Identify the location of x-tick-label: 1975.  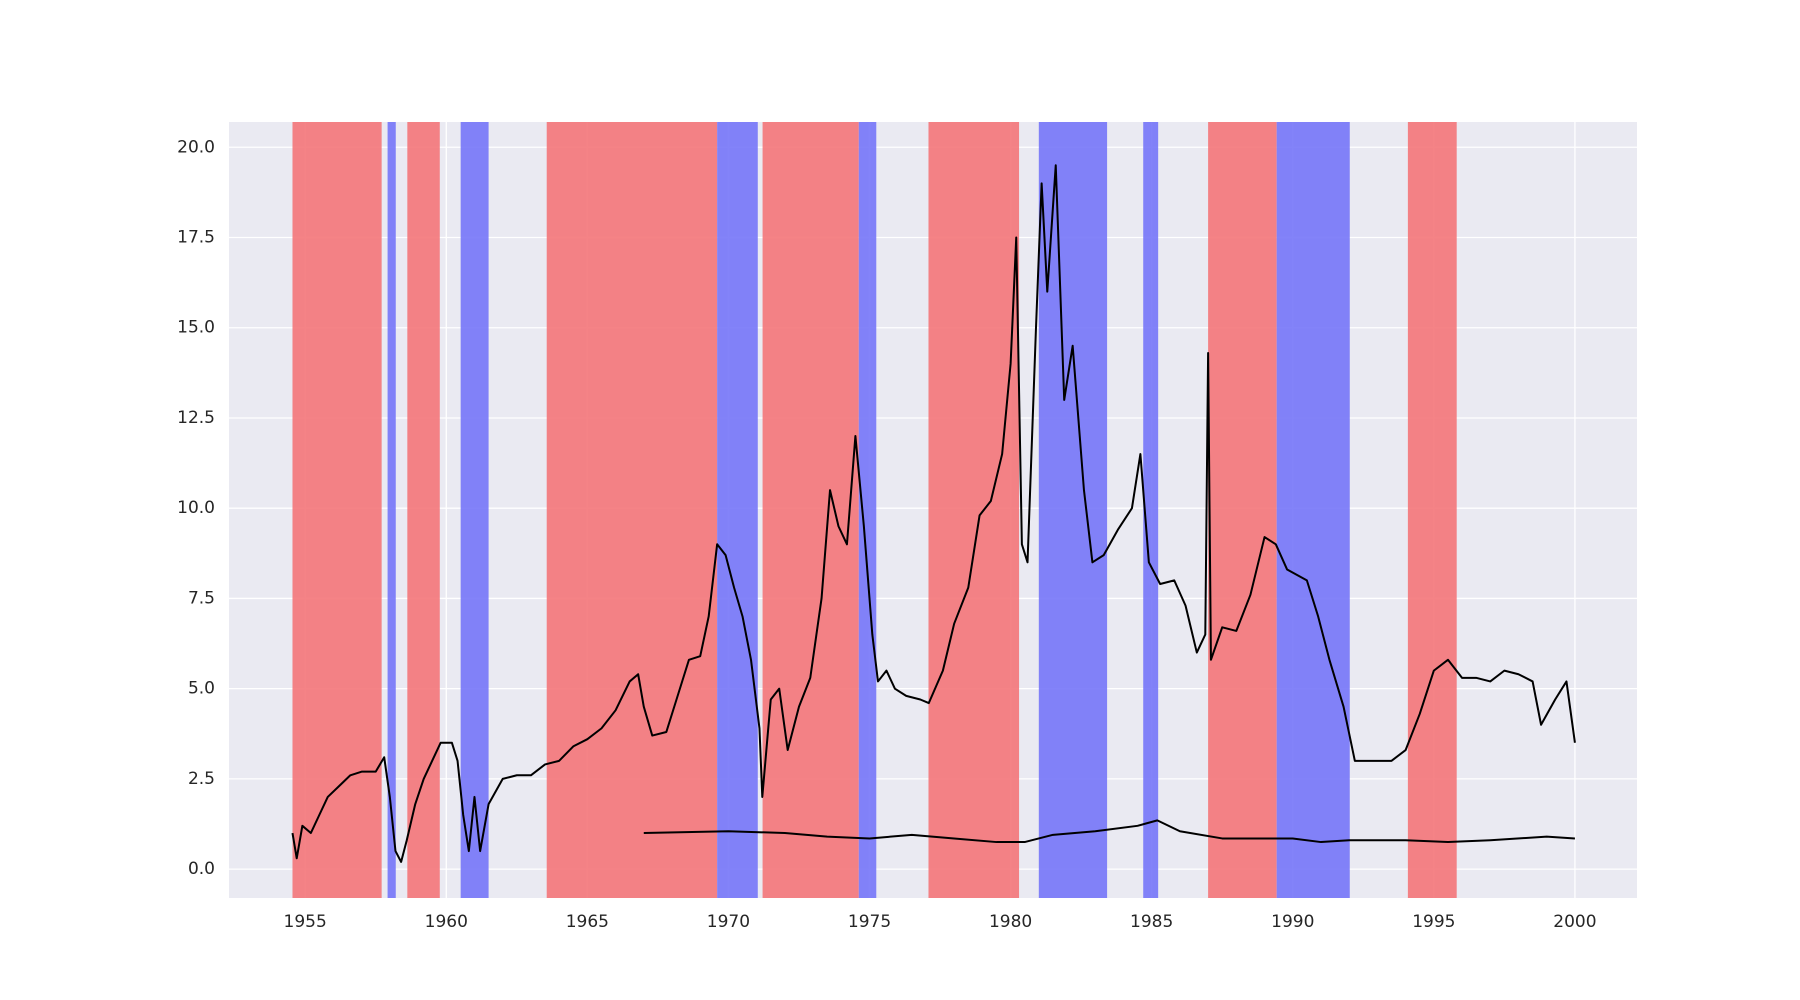
(869, 922).